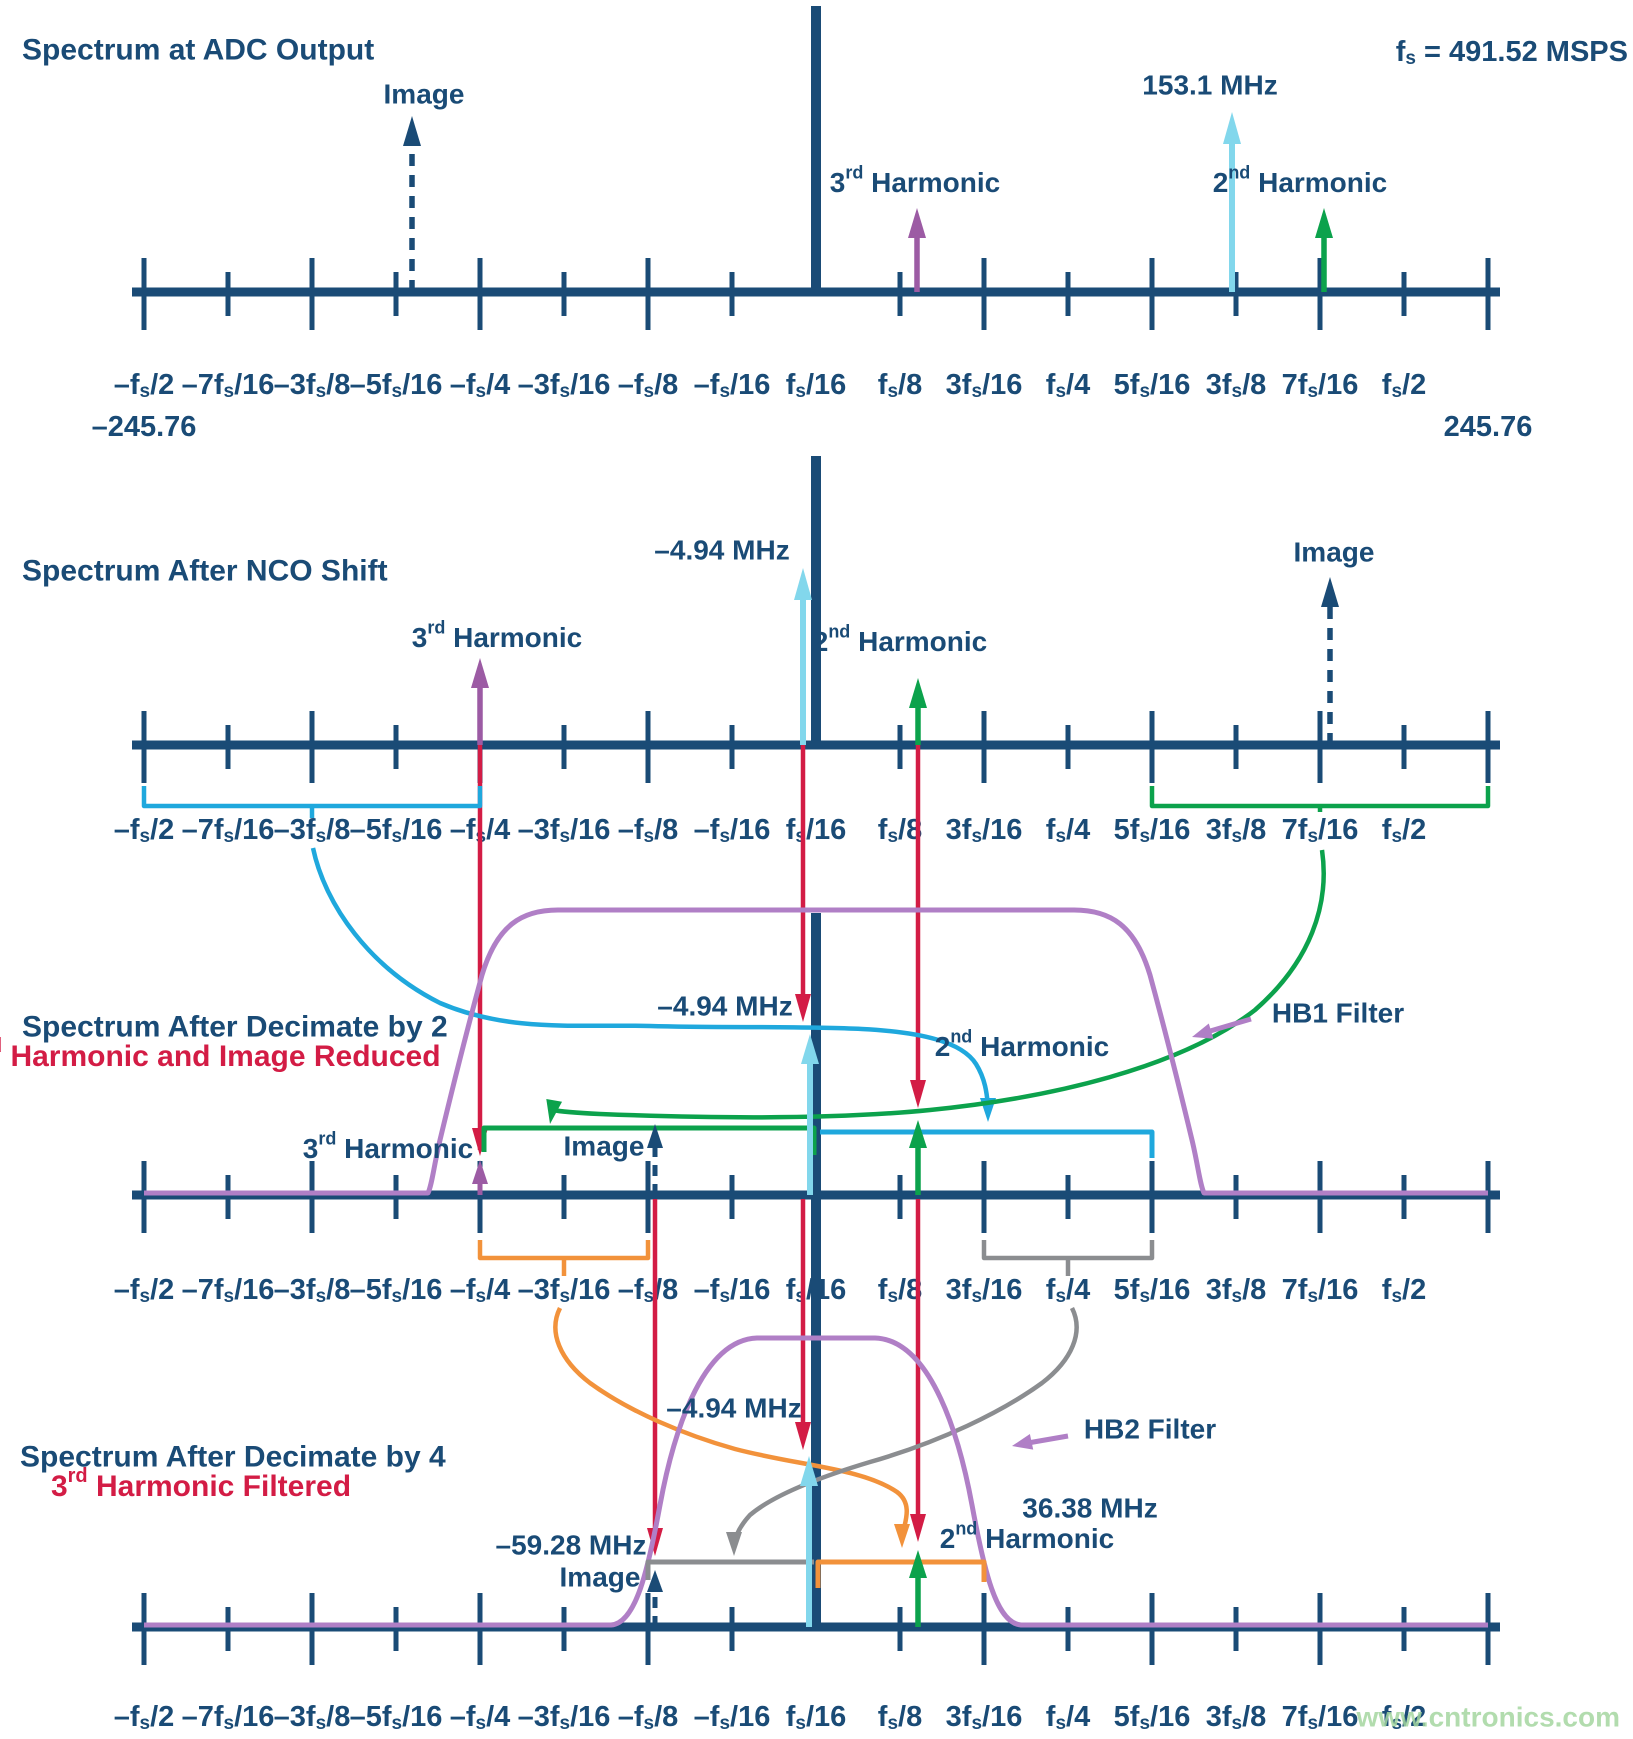 The image size is (1633, 1739). What do you see at coordinates (900, 830) in the screenshot?
I see `tick-label: fs/8` at bounding box center [900, 830].